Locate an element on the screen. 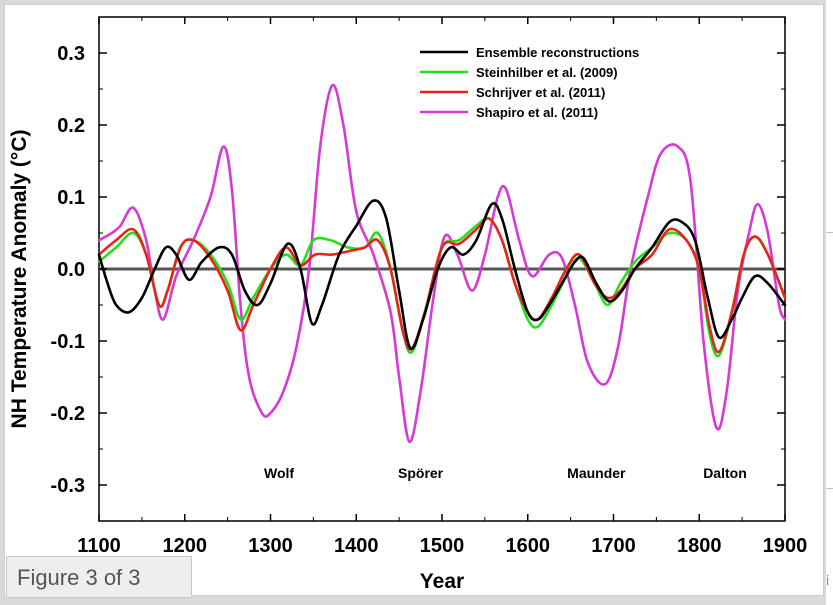 The height and width of the screenshot is (605, 833). x-tick-label: 1300 is located at coordinates (270, 546).